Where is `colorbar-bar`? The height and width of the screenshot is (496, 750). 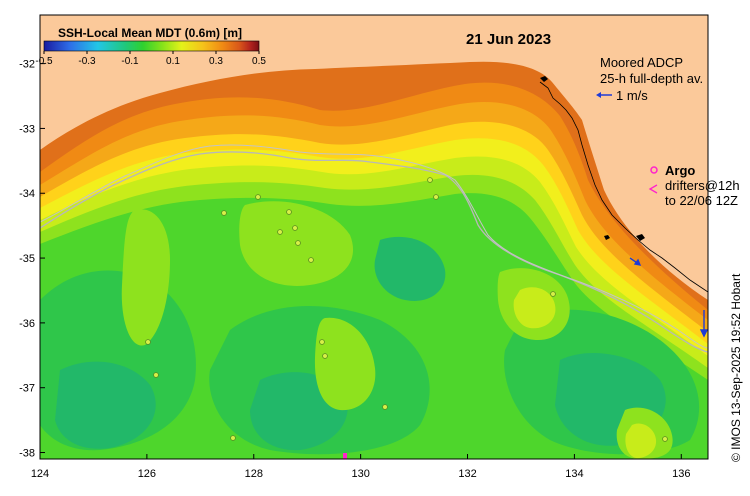
colorbar-bar is located at coordinates (151, 46).